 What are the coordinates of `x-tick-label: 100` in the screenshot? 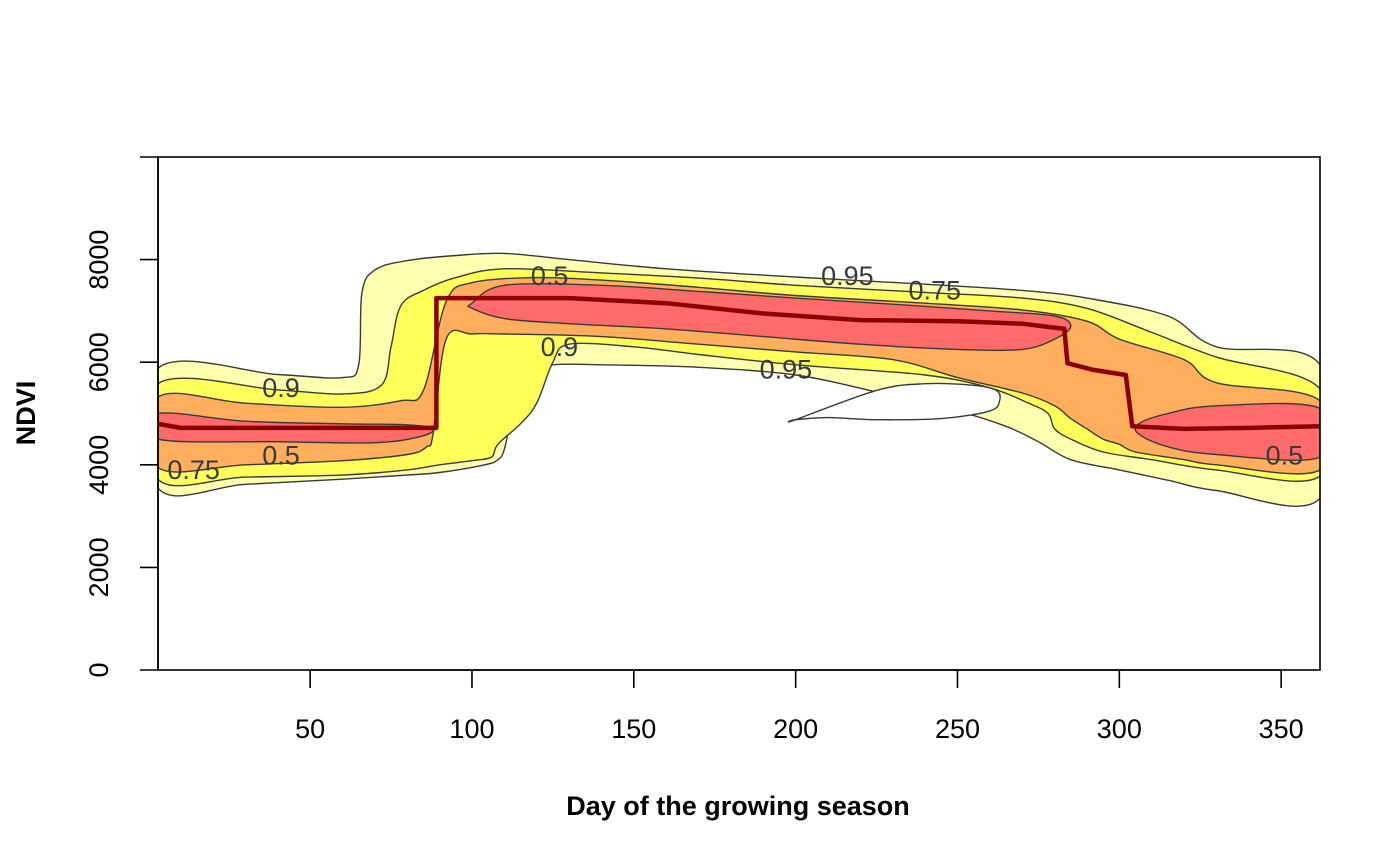 It's located at (471, 729).